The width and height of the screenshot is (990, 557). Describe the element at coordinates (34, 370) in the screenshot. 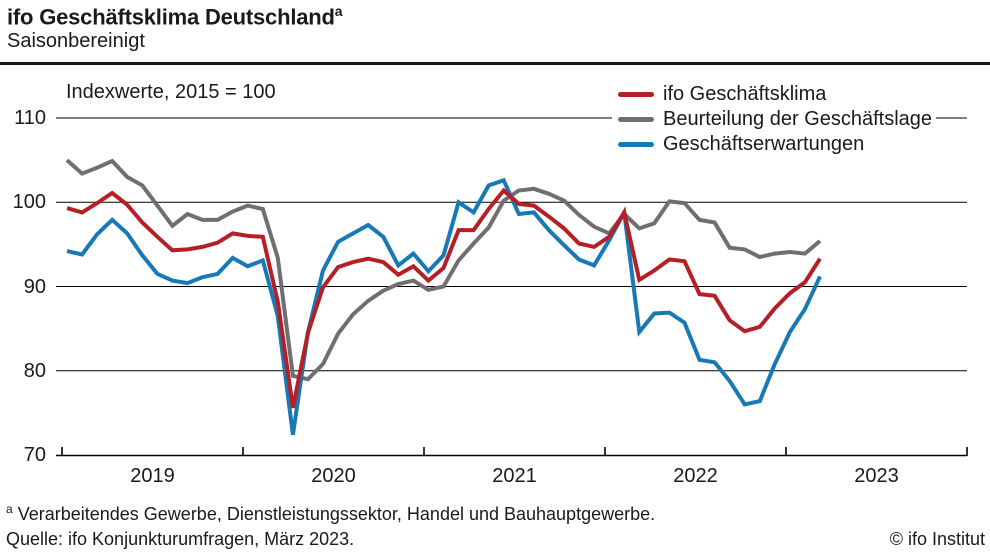

I see `y-tick-label-80: 80` at that location.